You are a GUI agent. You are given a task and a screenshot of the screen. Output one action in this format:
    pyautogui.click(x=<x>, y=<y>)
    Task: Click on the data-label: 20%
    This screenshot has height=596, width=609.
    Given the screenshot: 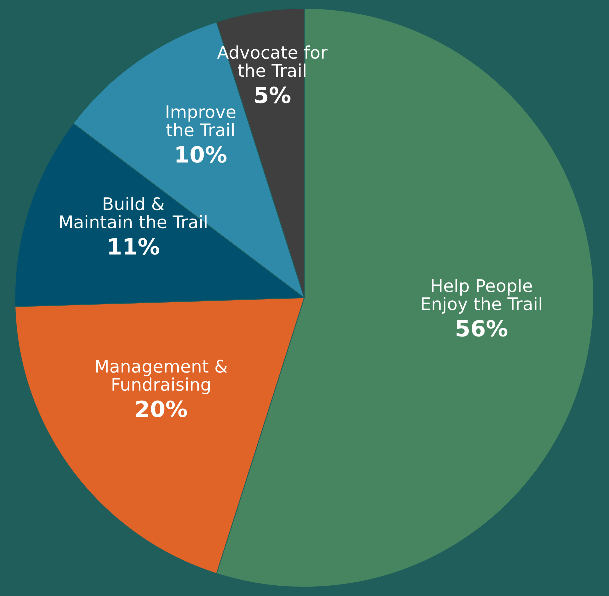 What is the action you would take?
    pyautogui.click(x=162, y=409)
    